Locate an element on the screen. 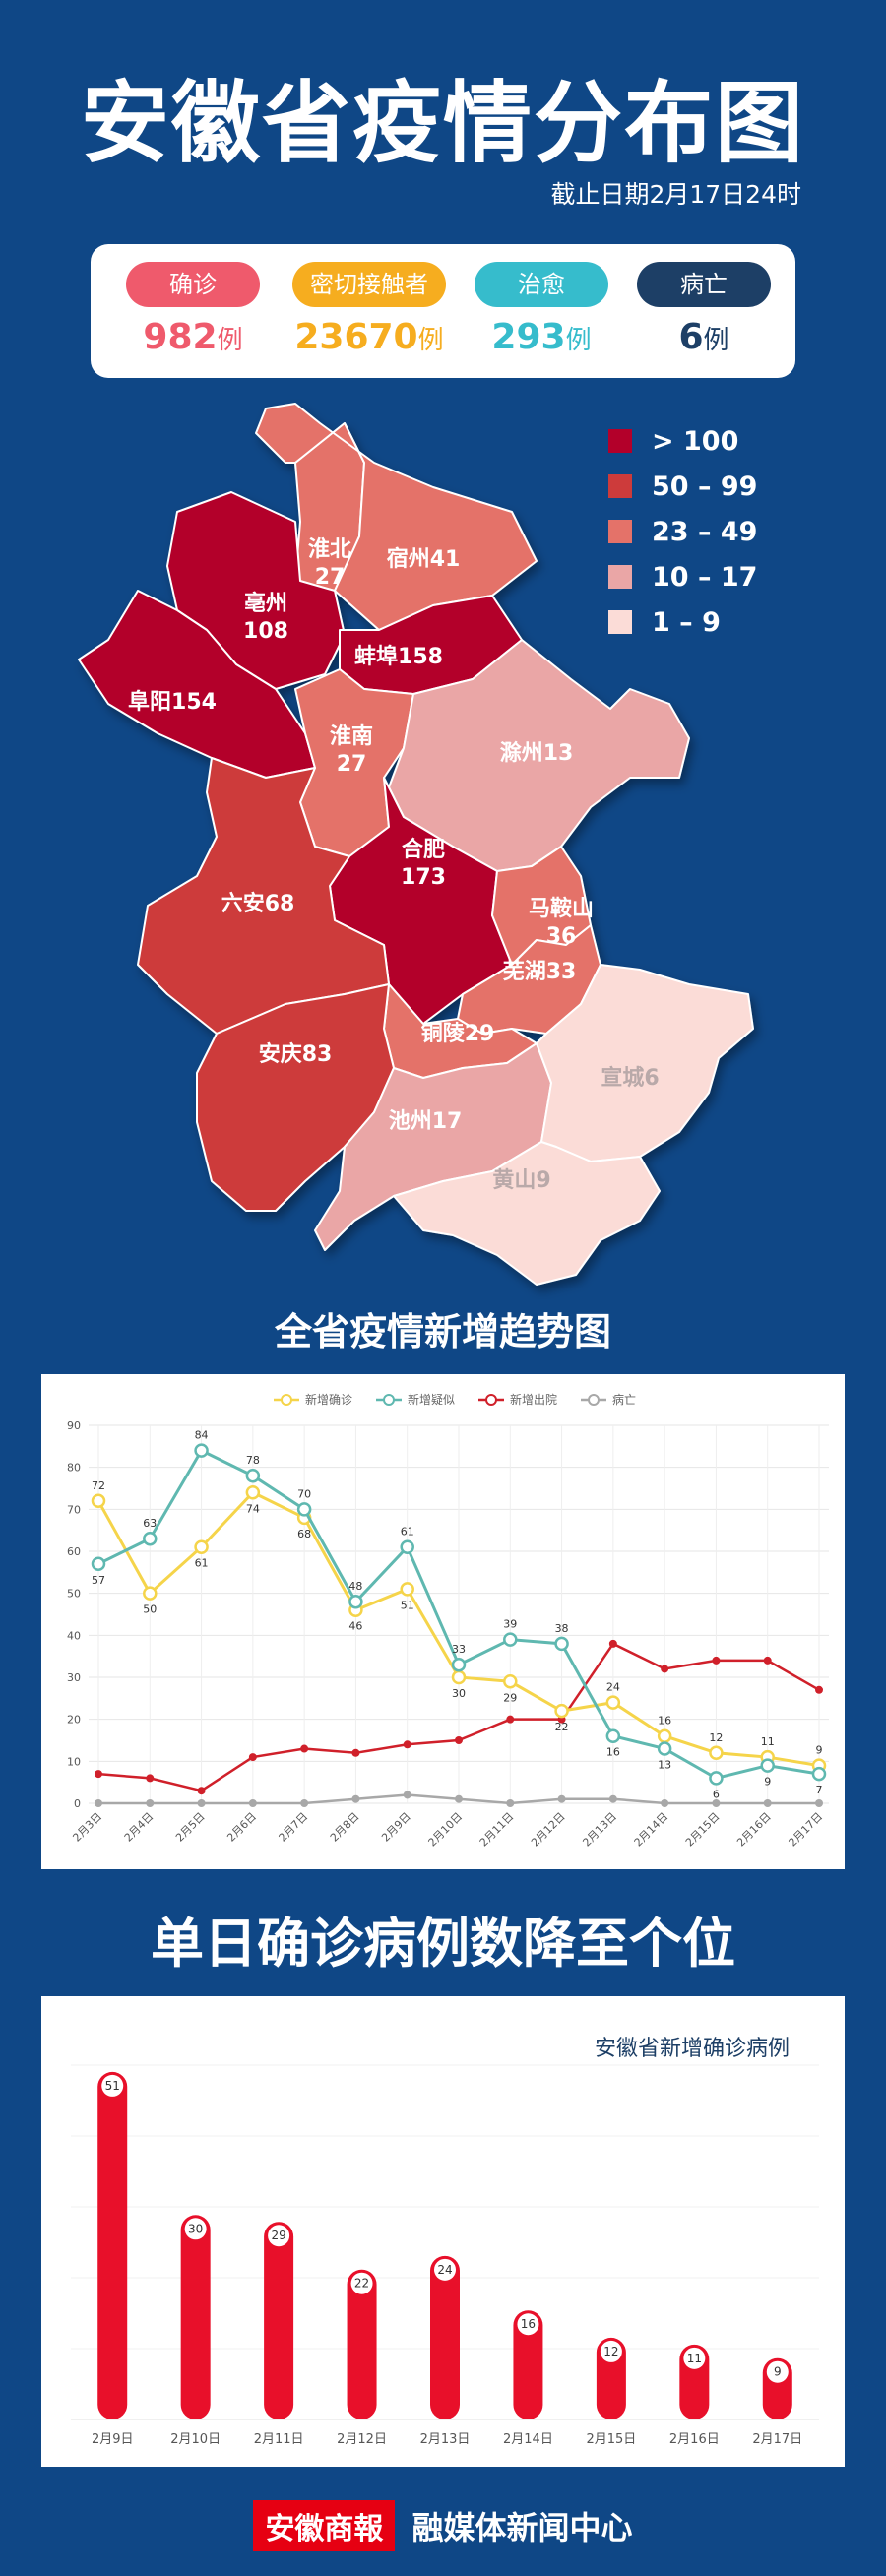 The width and height of the screenshot is (886, 2576). data-label: 57 is located at coordinates (98, 1580).